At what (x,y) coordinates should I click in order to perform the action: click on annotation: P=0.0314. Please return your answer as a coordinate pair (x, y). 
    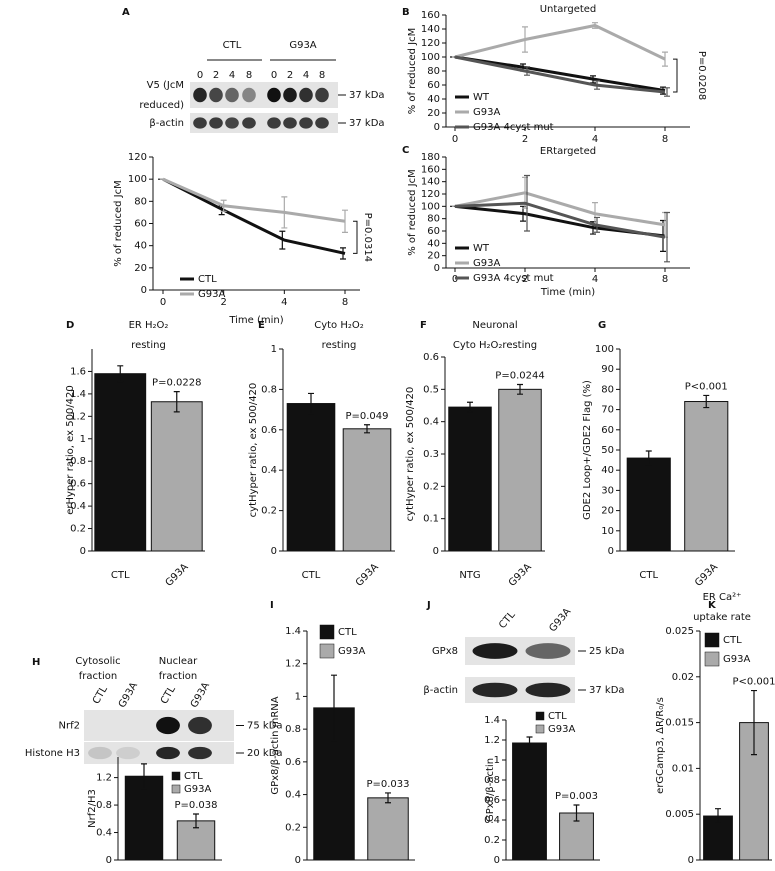
    Looking at the image, I should click on (367, 237).